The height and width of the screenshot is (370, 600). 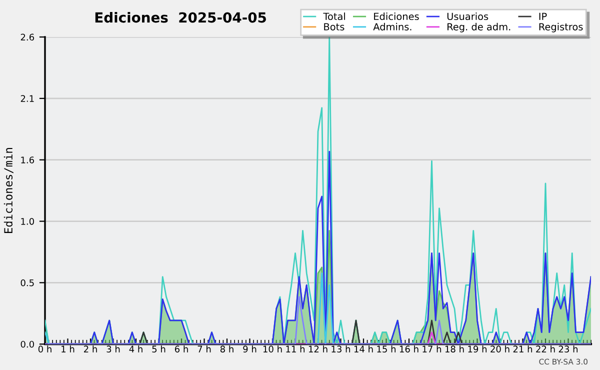 I want to click on x-tick-label: 11 h, so click(x=295, y=348).